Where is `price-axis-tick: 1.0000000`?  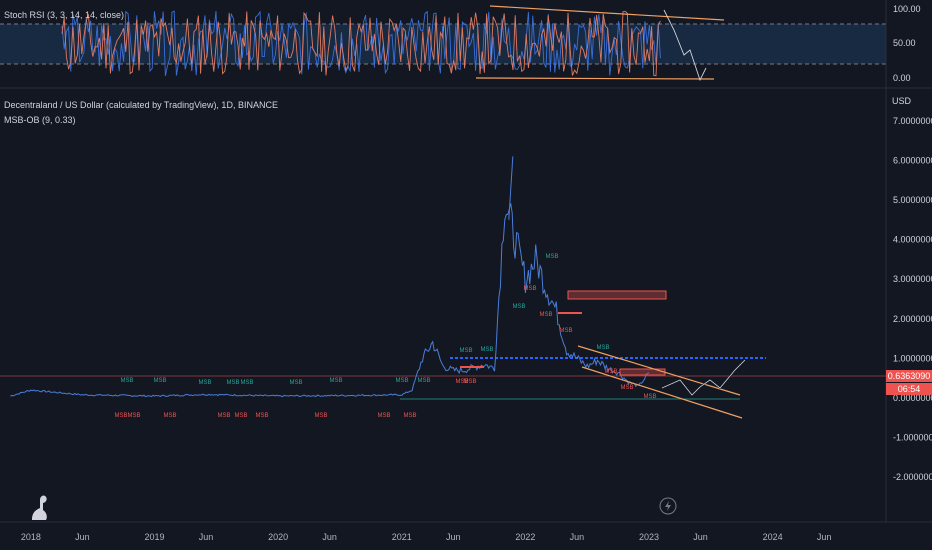
price-axis-tick: 1.0000000 is located at coordinates (912, 358).